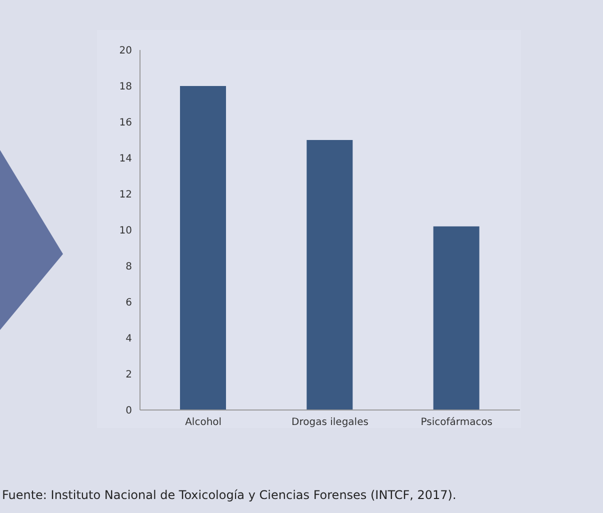  What do you see at coordinates (456, 422) in the screenshot?
I see `x-tick-label: Psicofármacos` at bounding box center [456, 422].